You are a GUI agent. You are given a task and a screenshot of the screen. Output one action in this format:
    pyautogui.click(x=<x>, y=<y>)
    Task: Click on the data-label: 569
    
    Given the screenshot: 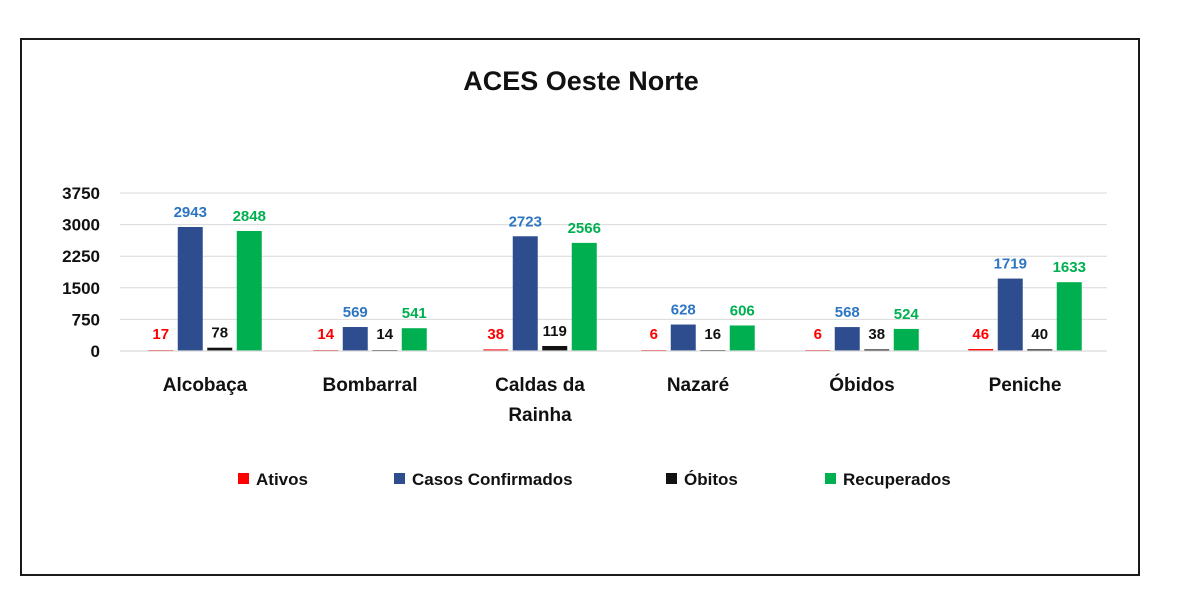 What is the action you would take?
    pyautogui.click(x=355, y=312)
    